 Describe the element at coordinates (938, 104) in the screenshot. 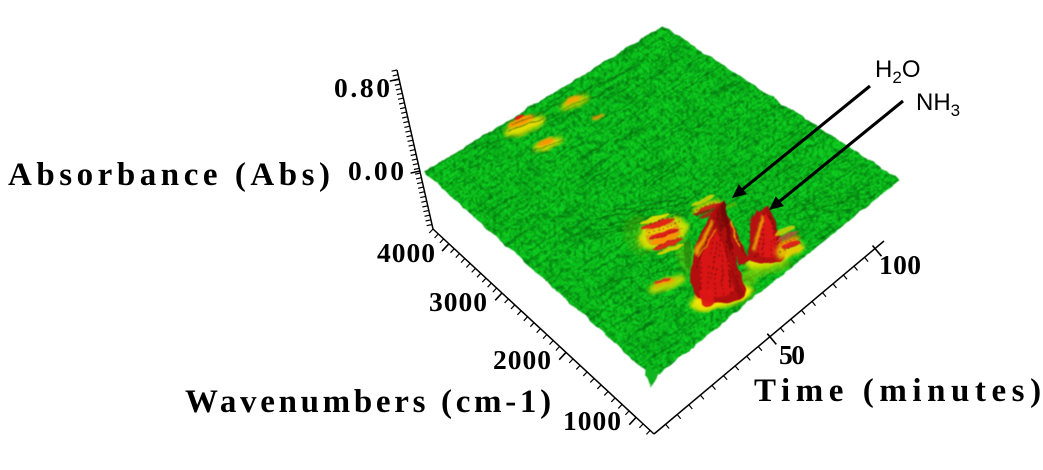

I see `svg-text: NH3` at that location.